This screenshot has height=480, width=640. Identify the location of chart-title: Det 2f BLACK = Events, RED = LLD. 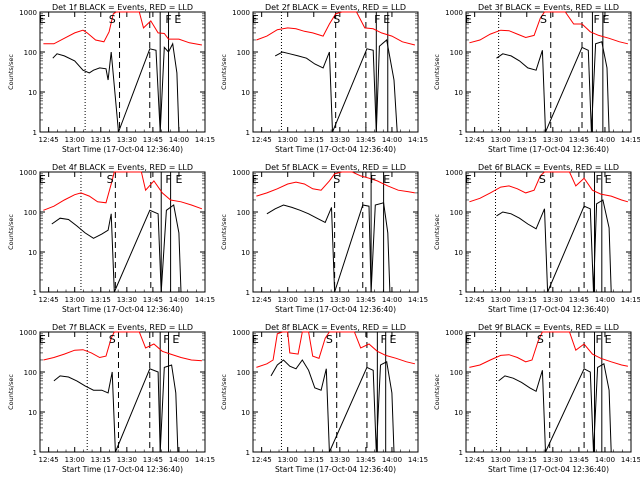
(335, 7).